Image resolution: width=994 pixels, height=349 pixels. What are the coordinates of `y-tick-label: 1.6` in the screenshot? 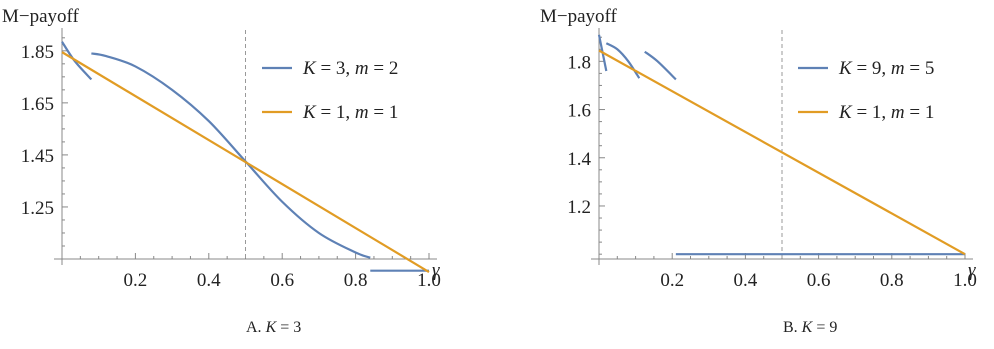 It's located at (579, 111).